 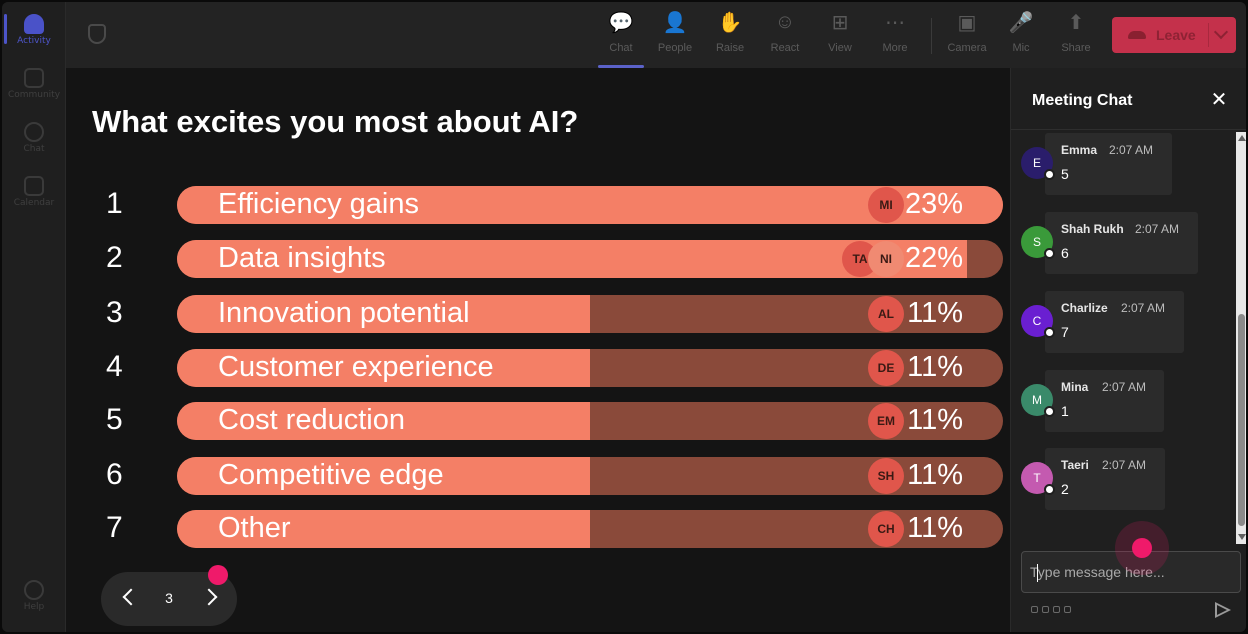 I want to click on chat-message: Emma 2:07 AM 5, so click(x=1108, y=164).